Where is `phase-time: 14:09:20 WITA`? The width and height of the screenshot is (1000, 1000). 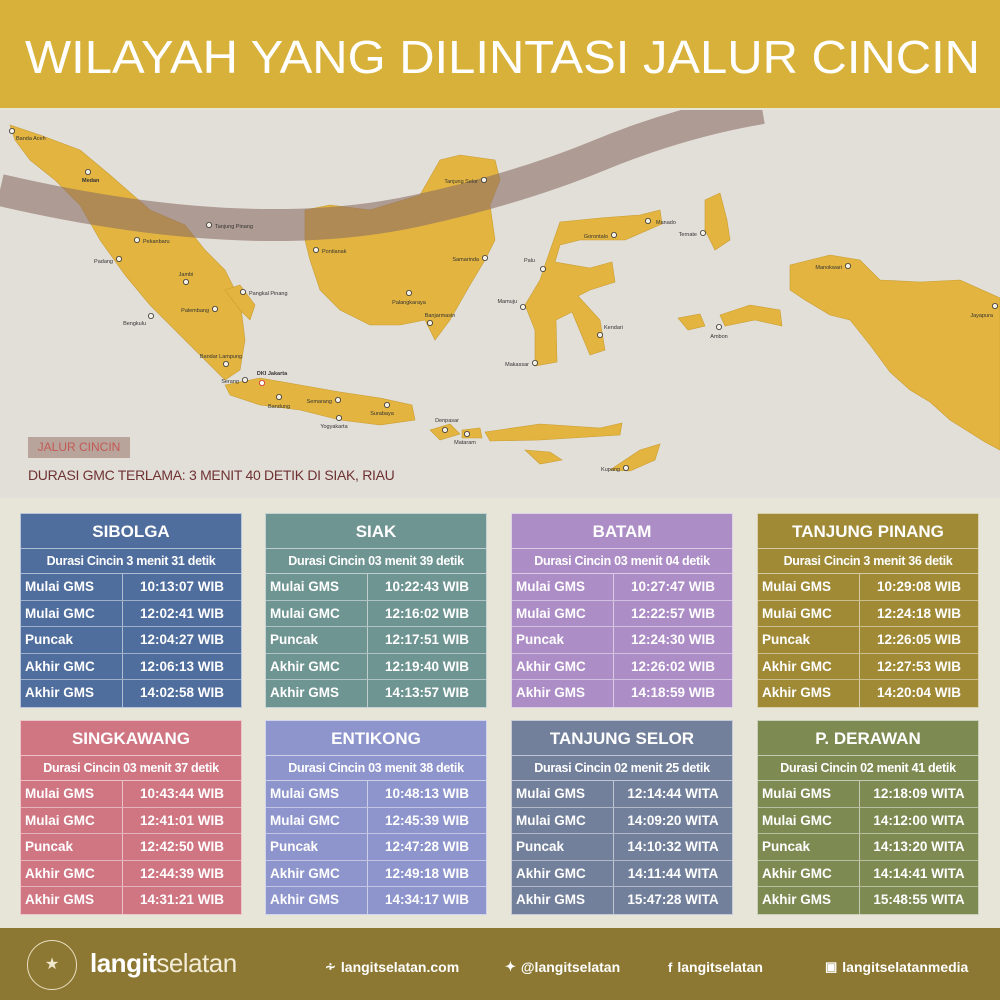
phase-time: 14:09:20 WITA is located at coordinates (673, 820).